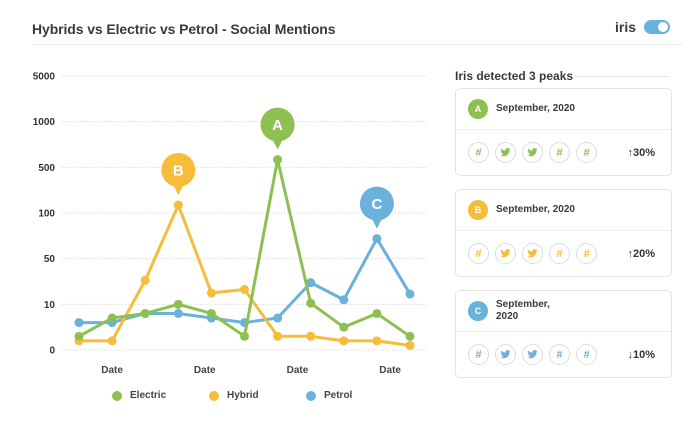  Describe the element at coordinates (478, 311) in the screenshot. I see `peak-badge: C` at that location.